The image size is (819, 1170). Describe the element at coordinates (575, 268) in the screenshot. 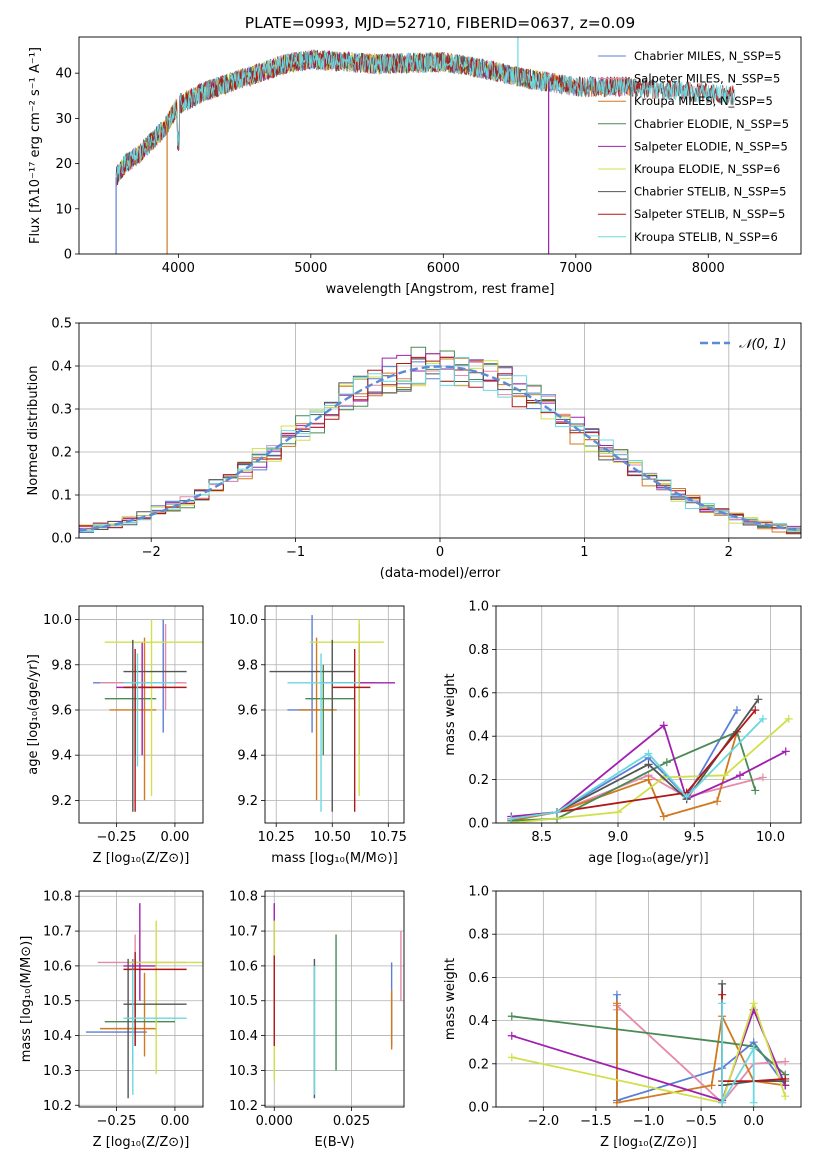

I see `x-tick-label: 7000` at that location.